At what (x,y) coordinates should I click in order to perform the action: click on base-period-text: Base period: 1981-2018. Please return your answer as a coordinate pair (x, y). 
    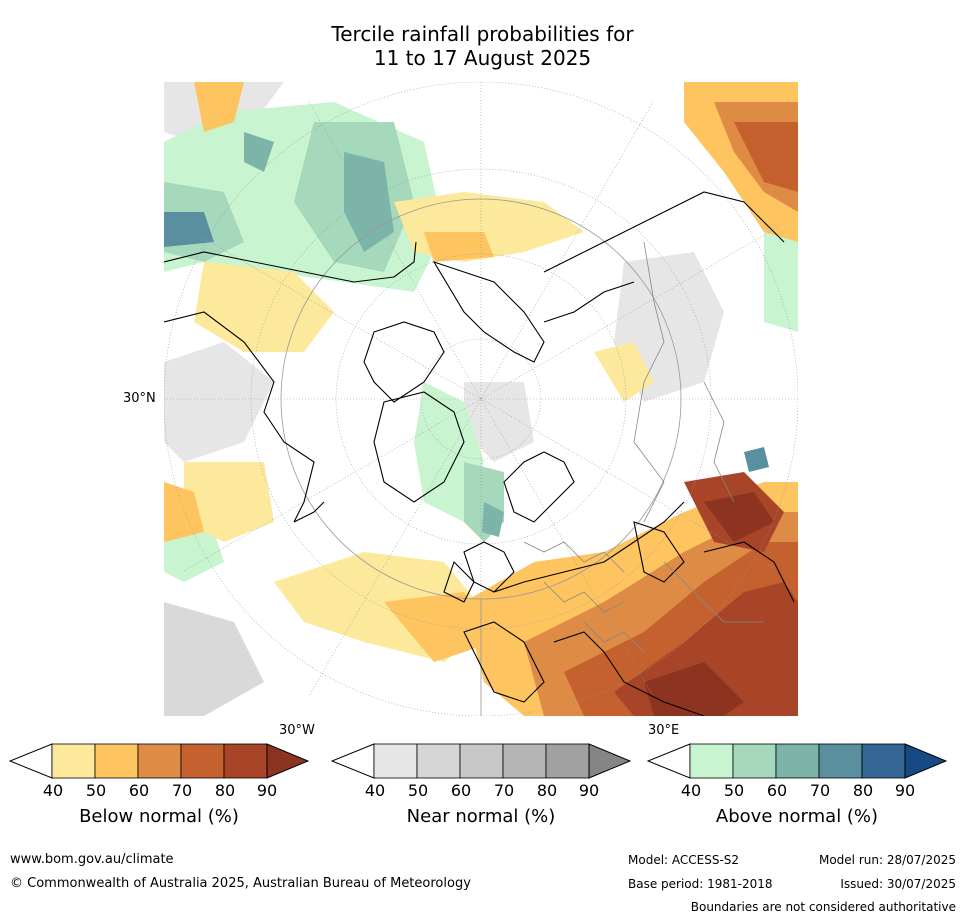
    Looking at the image, I should click on (700, 884).